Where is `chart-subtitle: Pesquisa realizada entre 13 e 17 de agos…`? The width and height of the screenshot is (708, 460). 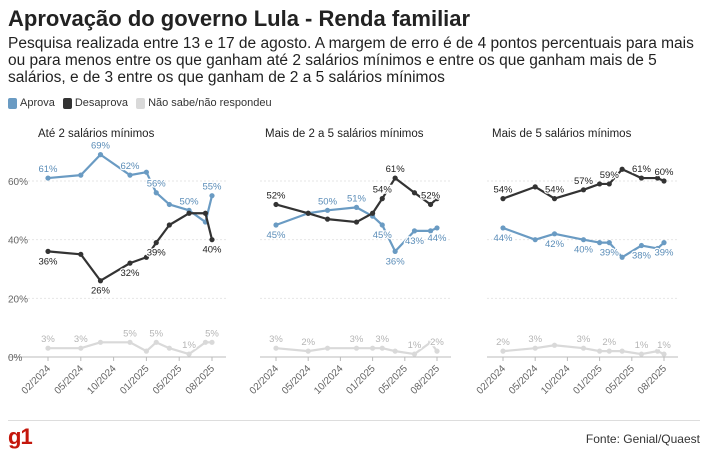
chart-subtitle: Pesquisa realizada entre 13 e 17 de agos… is located at coordinates (351, 60).